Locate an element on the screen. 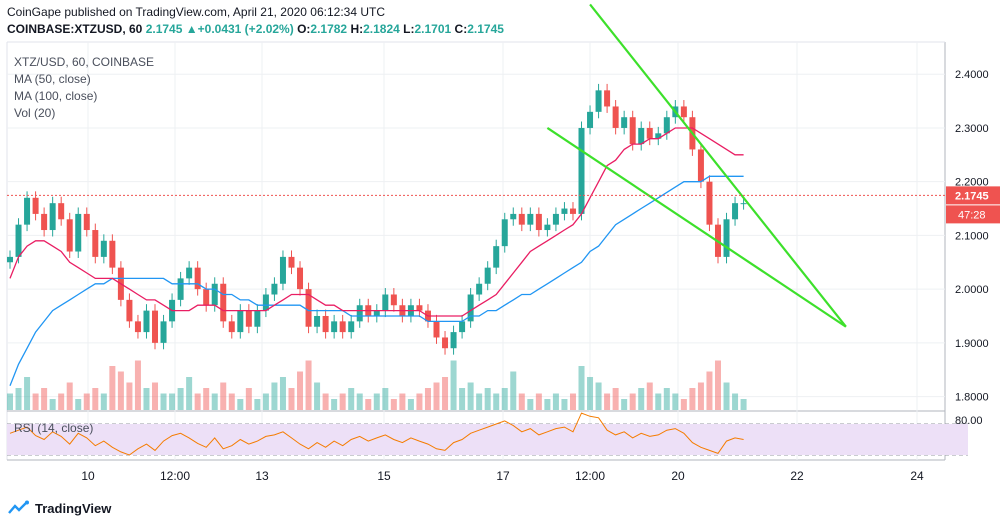 The image size is (1006, 526). countdown-badge is located at coordinates (973, 214).